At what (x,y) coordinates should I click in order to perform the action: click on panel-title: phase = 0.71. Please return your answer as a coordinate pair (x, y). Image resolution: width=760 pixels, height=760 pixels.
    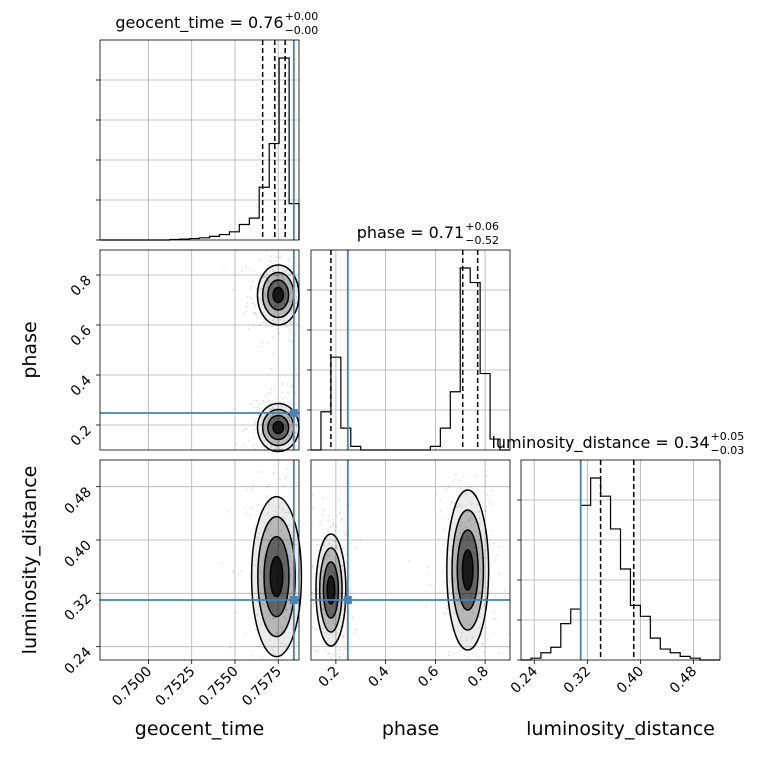
    Looking at the image, I should click on (410, 232).